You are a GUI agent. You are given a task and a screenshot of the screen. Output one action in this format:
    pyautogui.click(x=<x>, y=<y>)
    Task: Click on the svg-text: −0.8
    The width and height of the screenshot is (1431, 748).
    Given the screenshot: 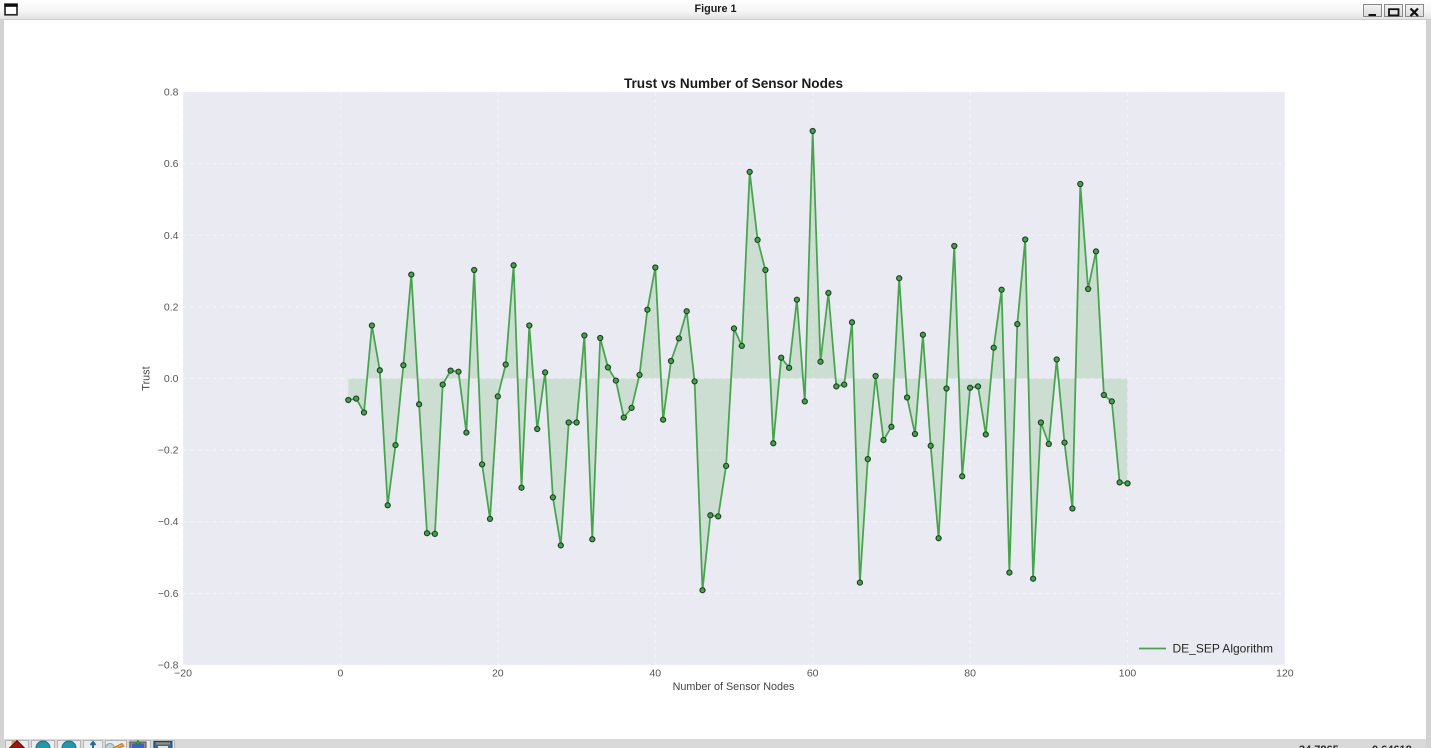 What is the action you would take?
    pyautogui.click(x=168, y=666)
    